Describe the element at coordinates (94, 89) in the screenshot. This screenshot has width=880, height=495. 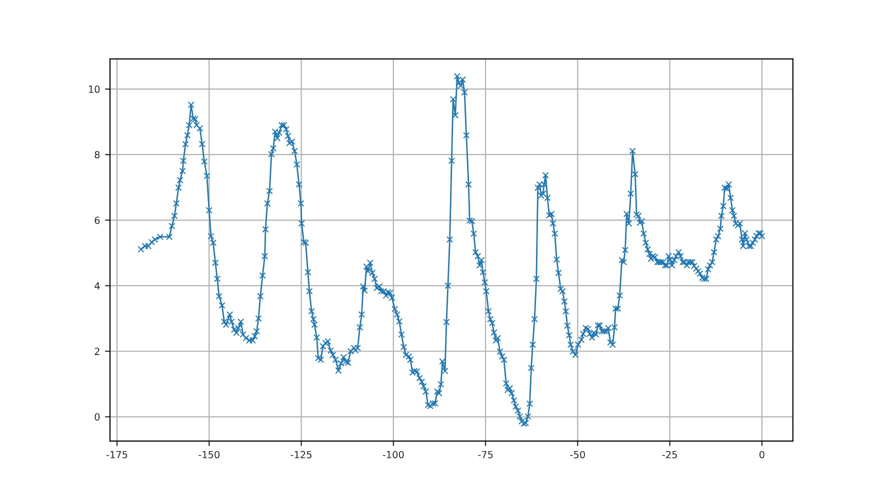
I see `y-tick-label: 10` at that location.